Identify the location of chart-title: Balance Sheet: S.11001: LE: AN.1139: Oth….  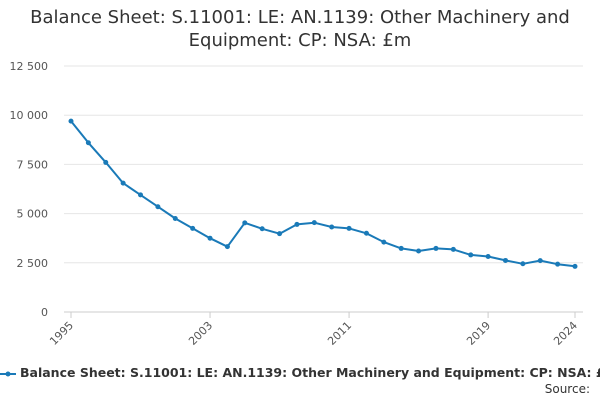
(300, 29).